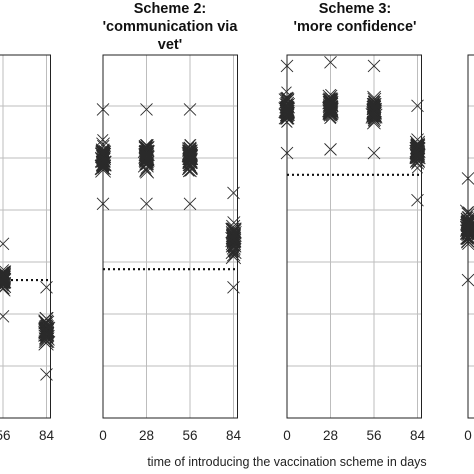 The width and height of the screenshot is (474, 474). Describe the element at coordinates (355, 9) in the screenshot. I see `panel-3-title-line: Scheme 3:` at that location.